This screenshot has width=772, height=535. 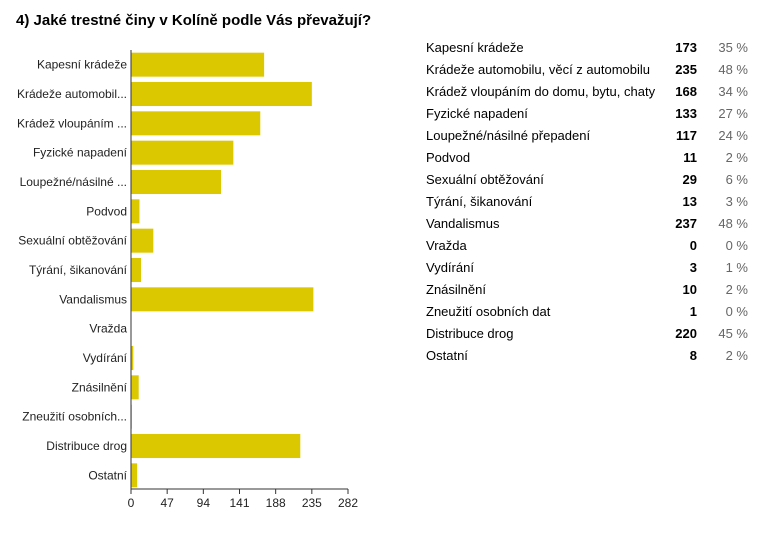 I want to click on summary-count: 0, so click(x=693, y=245).